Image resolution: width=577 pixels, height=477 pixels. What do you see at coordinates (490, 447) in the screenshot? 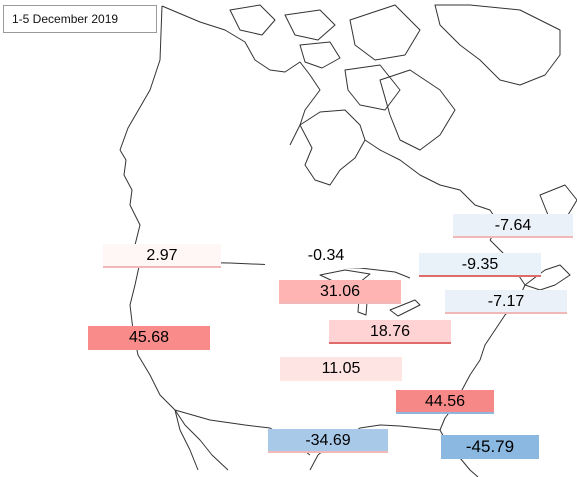
I see `region-value-florida: -45.79` at bounding box center [490, 447].